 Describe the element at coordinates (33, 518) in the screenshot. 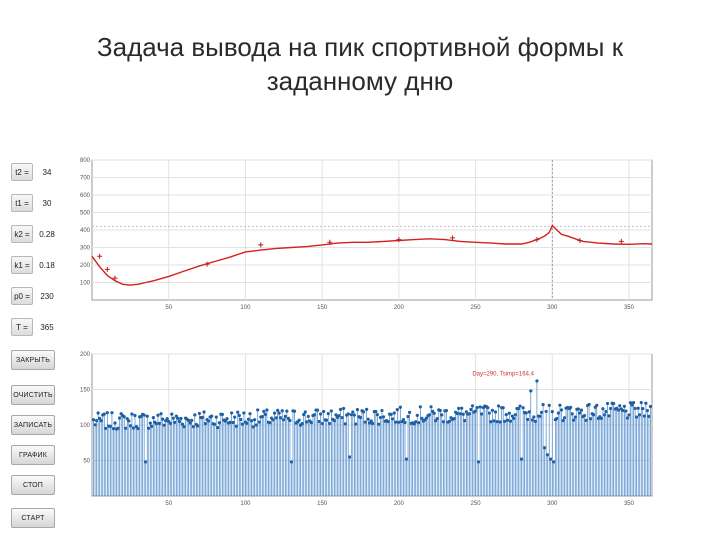

I see `start-button: СТАРТ` at that location.